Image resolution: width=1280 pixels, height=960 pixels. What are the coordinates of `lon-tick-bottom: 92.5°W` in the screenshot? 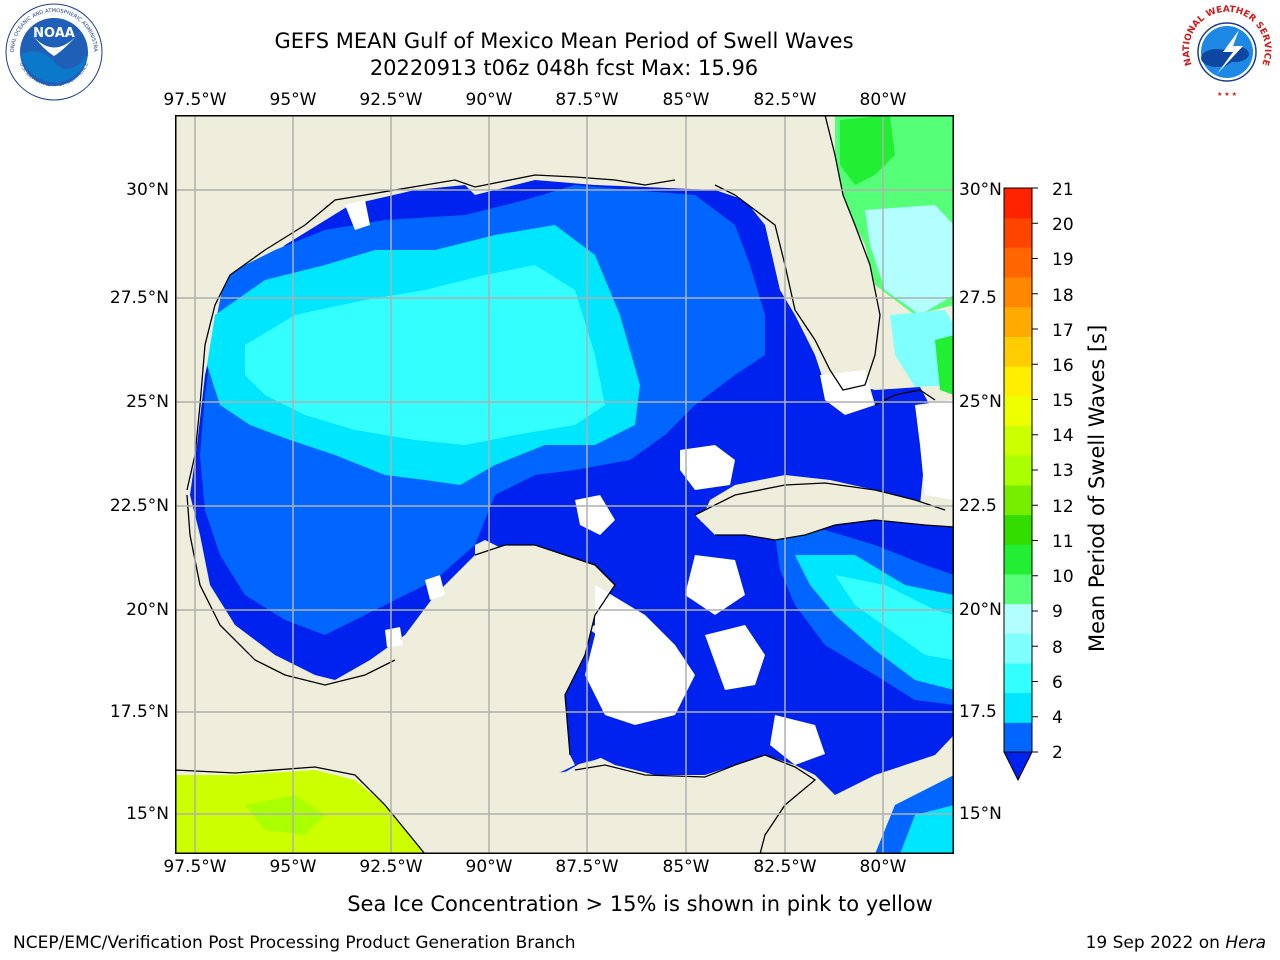 It's located at (391, 867).